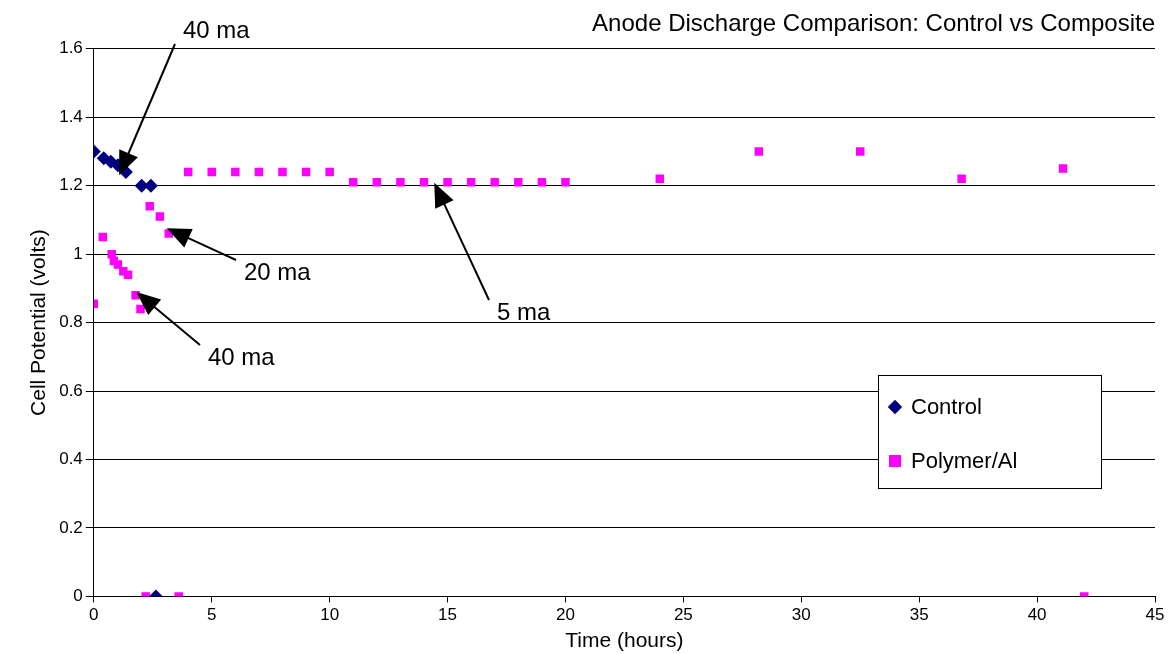 Image resolution: width=1173 pixels, height=654 pixels. What do you see at coordinates (212, 615) in the screenshot?
I see `x-tick-label: 5` at bounding box center [212, 615].